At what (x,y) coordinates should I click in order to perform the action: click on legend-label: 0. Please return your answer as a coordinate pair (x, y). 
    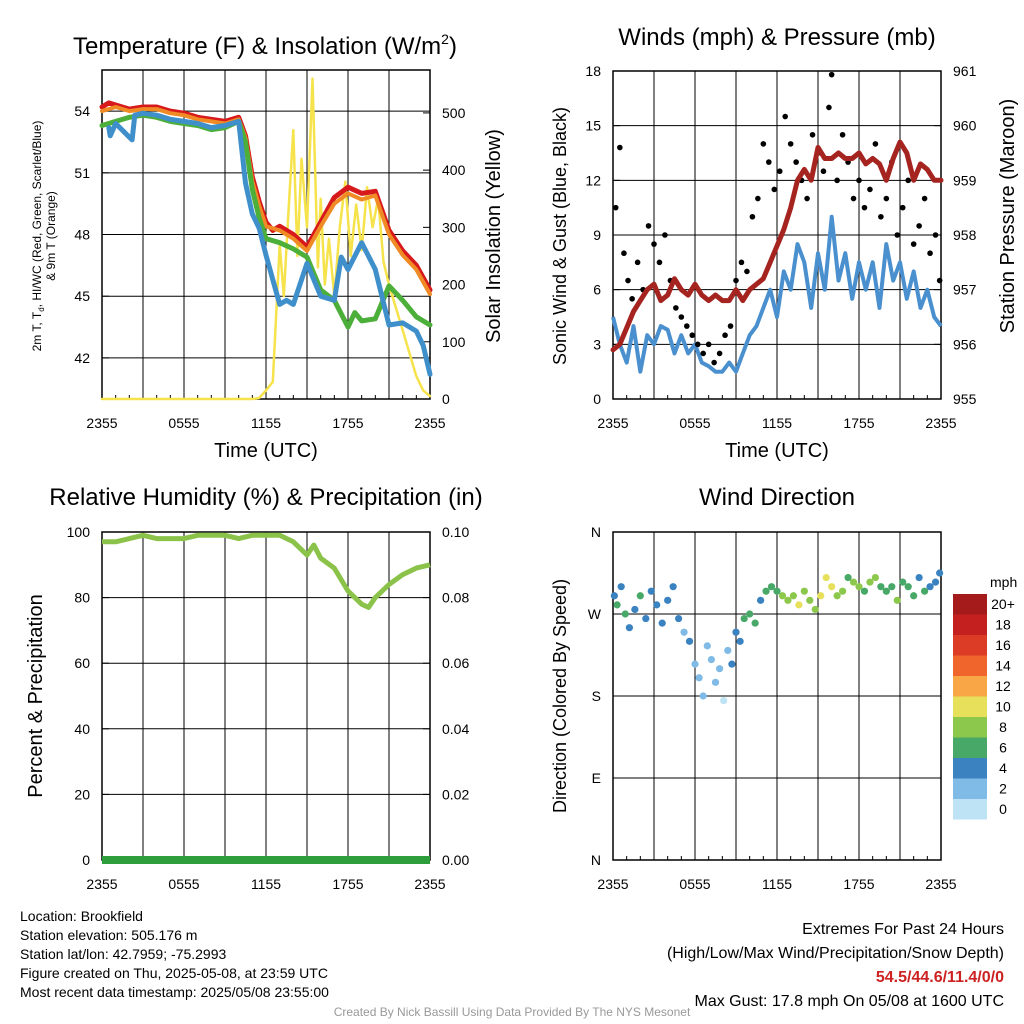
    Looking at the image, I should click on (1003, 809).